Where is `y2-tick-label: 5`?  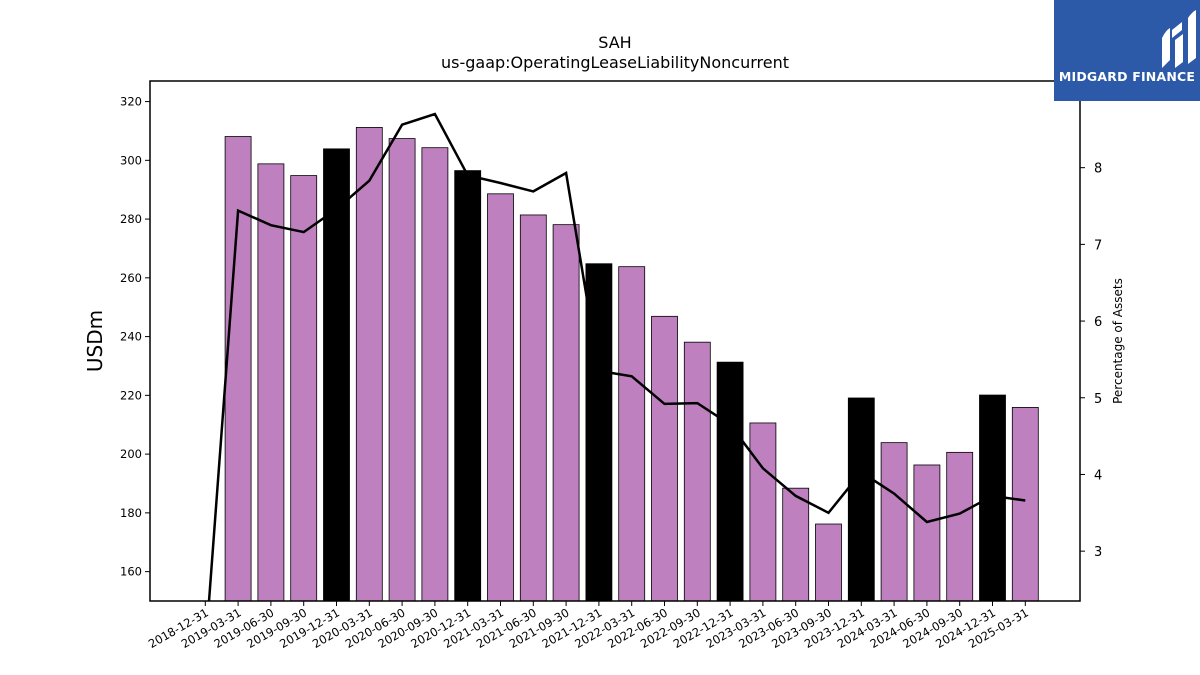
y2-tick-label: 5 is located at coordinates (1098, 399).